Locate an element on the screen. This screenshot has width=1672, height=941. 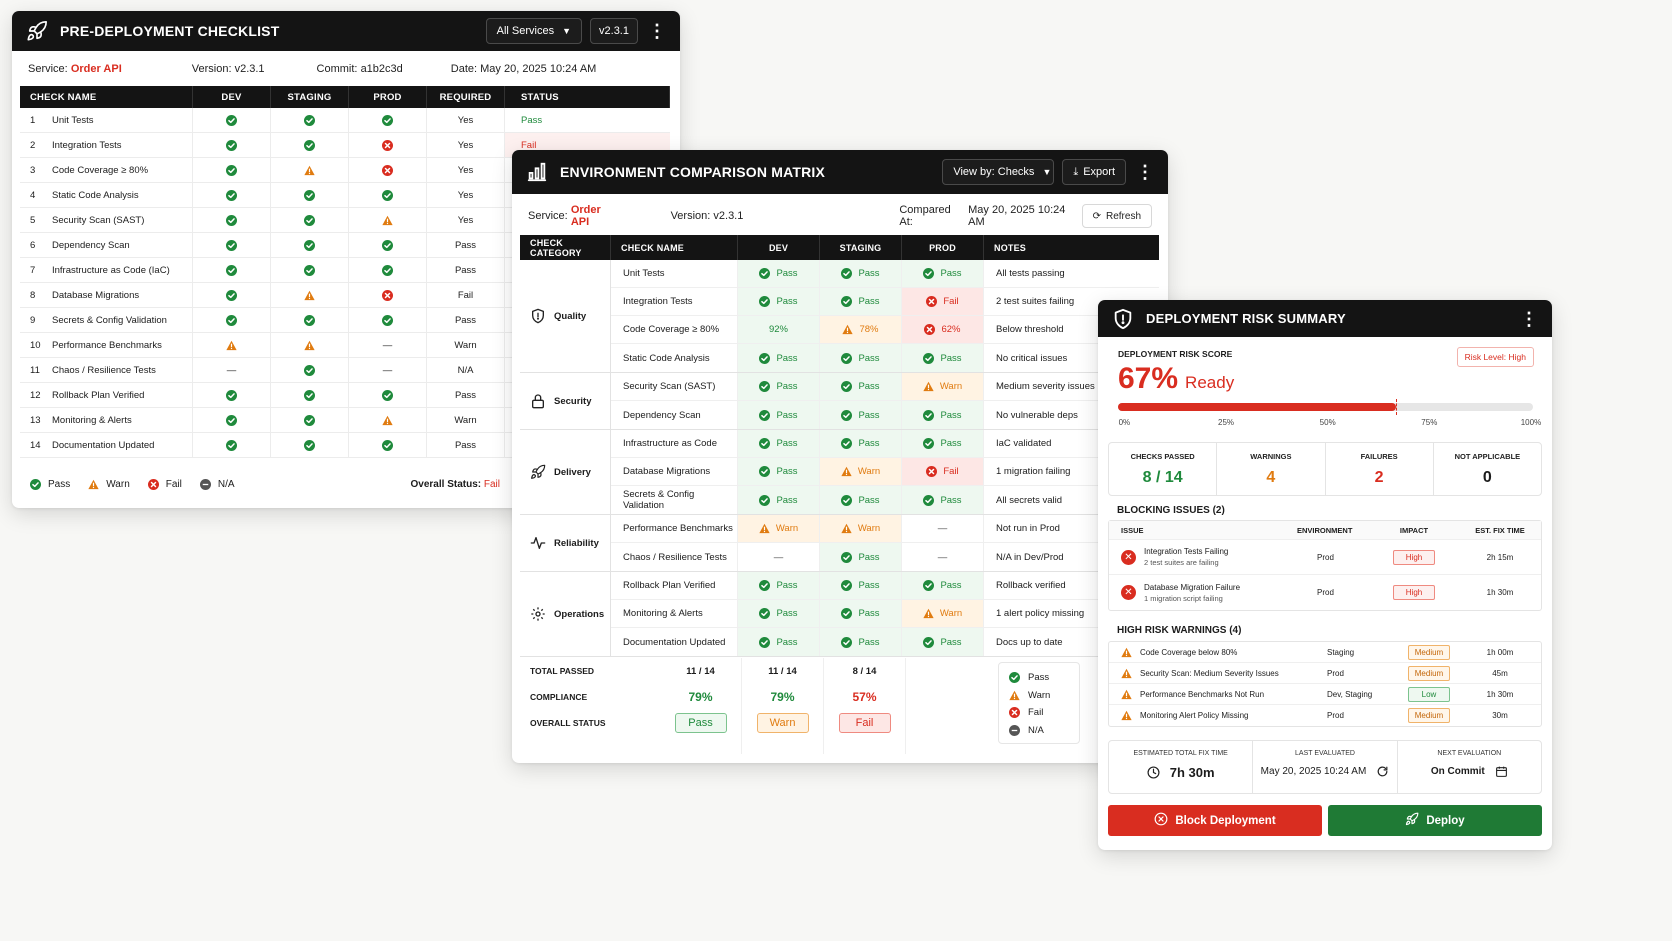
category-cell: Operations is located at coordinates (565, 614).